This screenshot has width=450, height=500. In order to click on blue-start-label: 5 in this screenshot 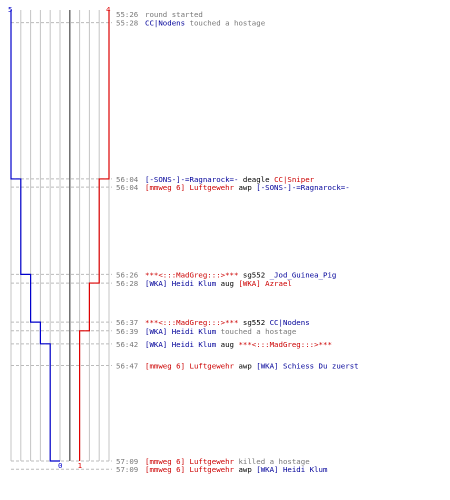, I will do `click(10, 9)`.